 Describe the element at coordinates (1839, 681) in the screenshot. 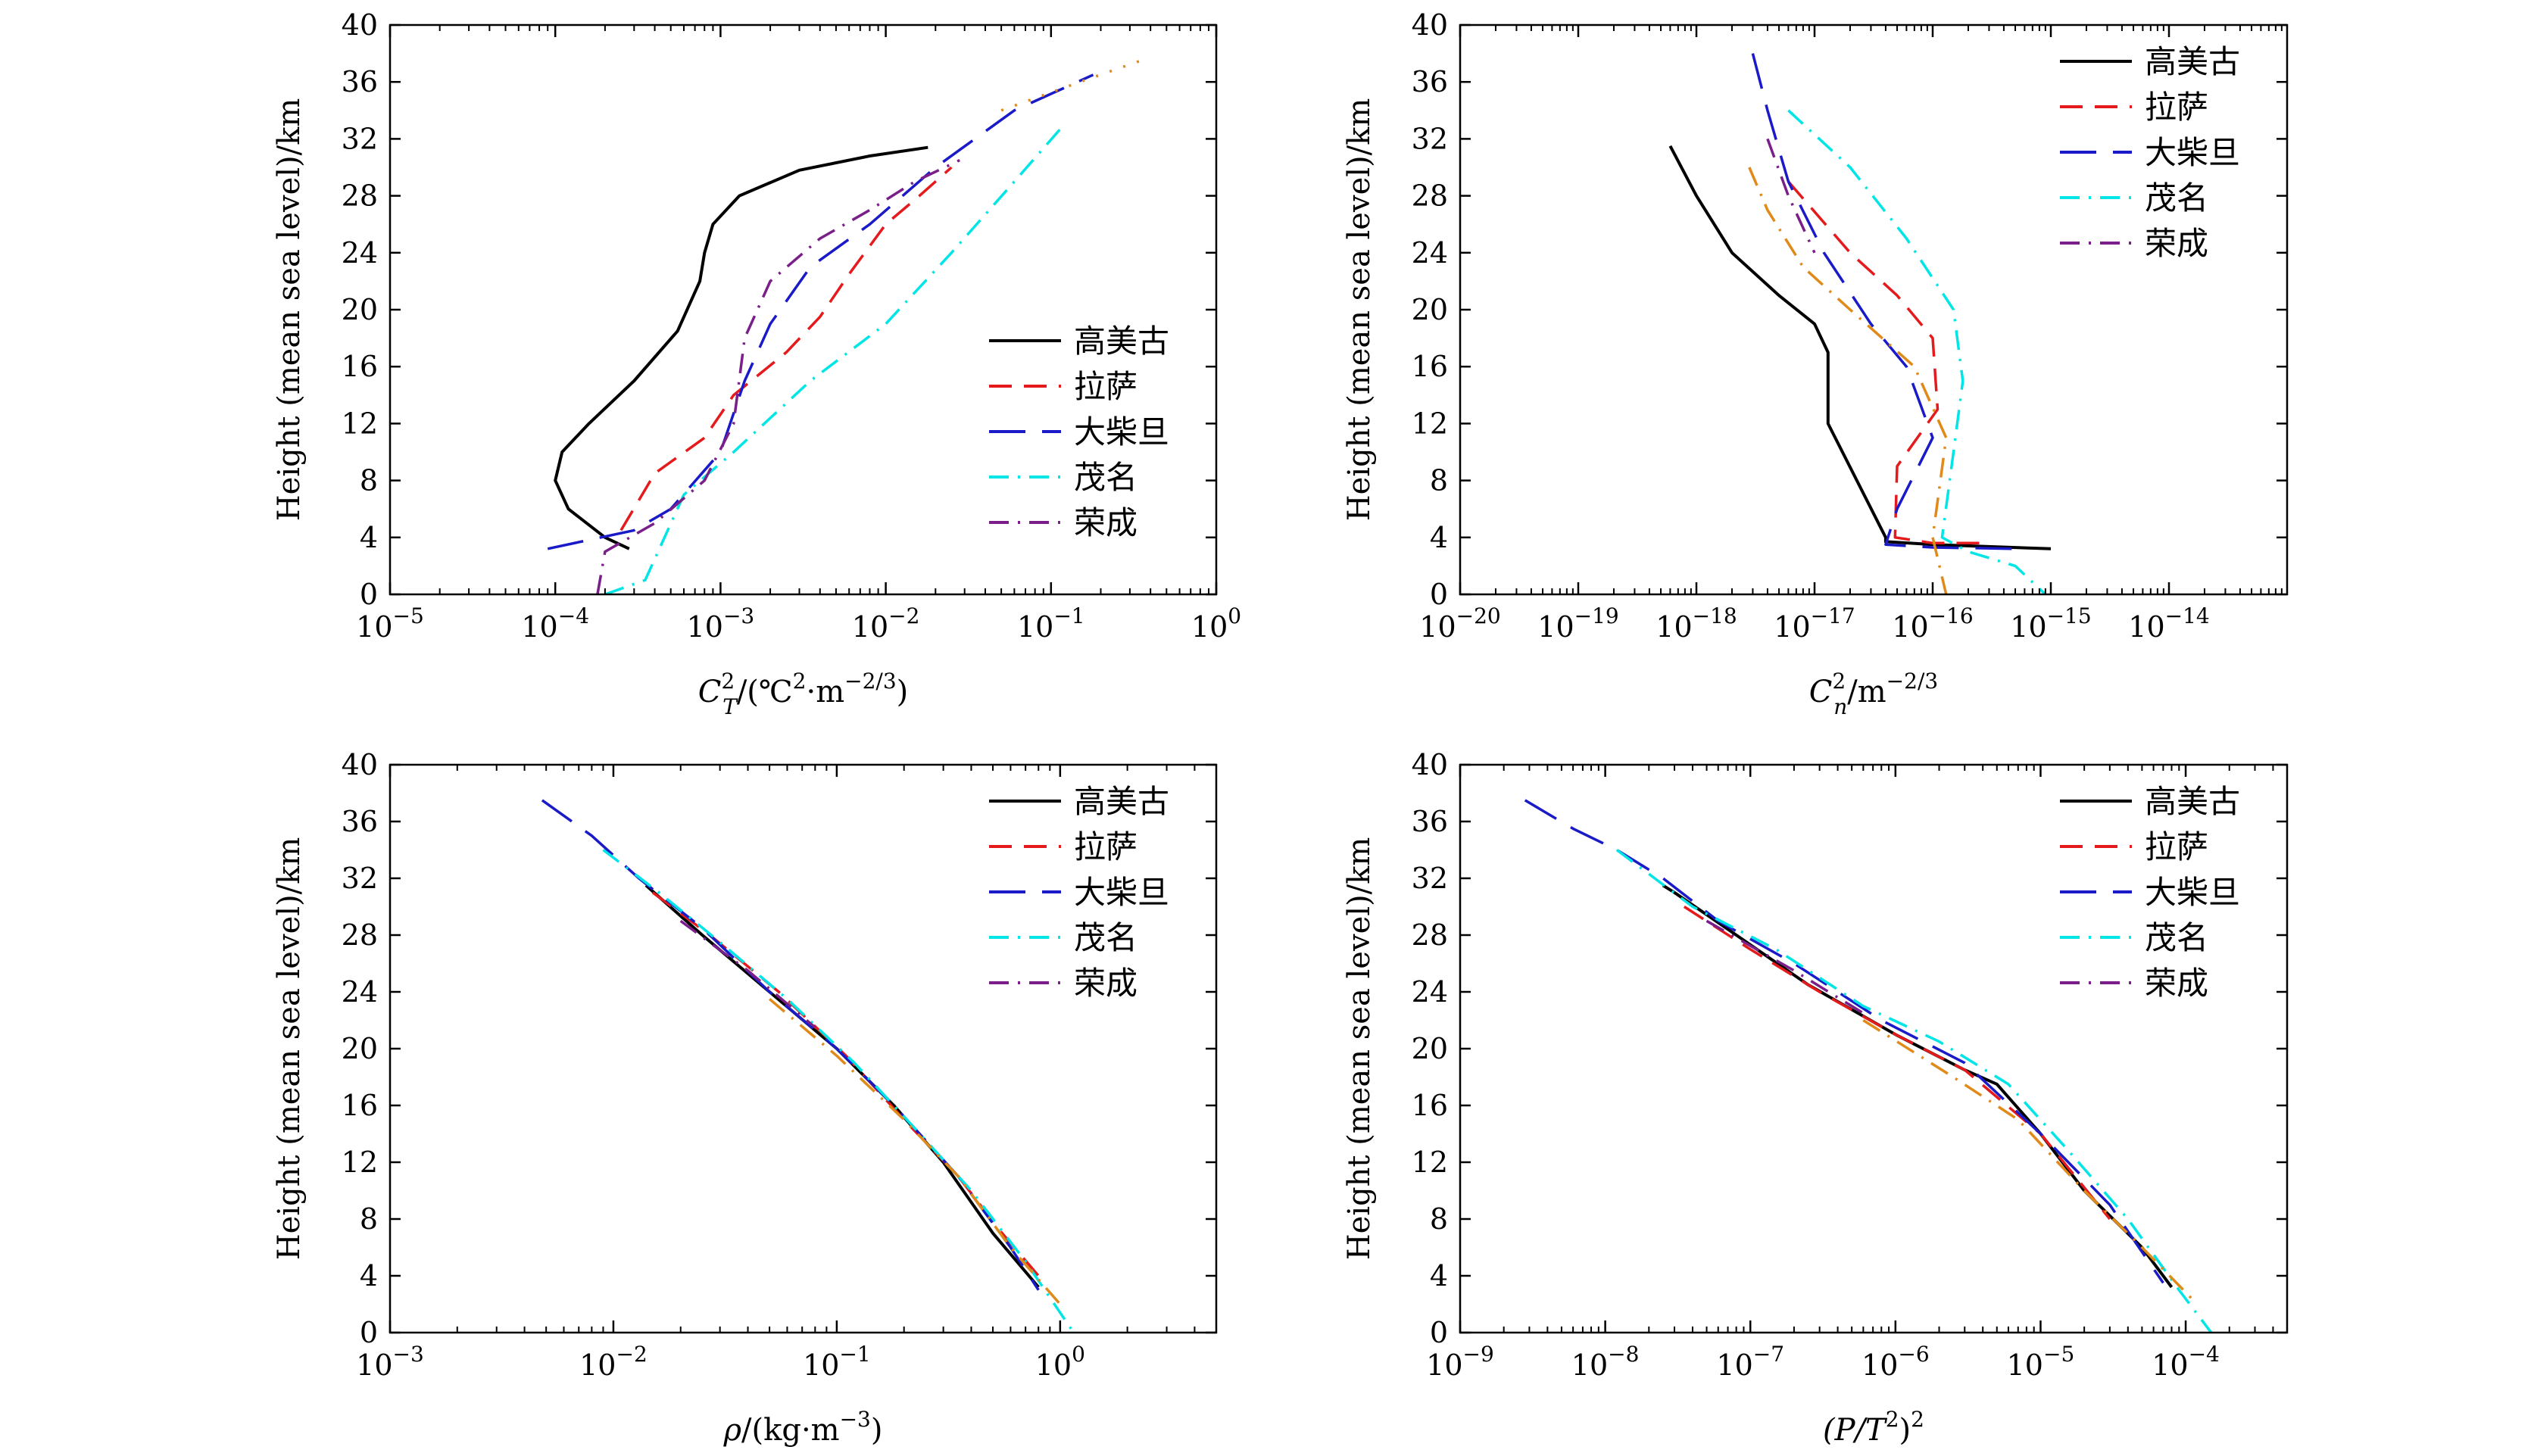

I see `x-label-sup: 2` at that location.